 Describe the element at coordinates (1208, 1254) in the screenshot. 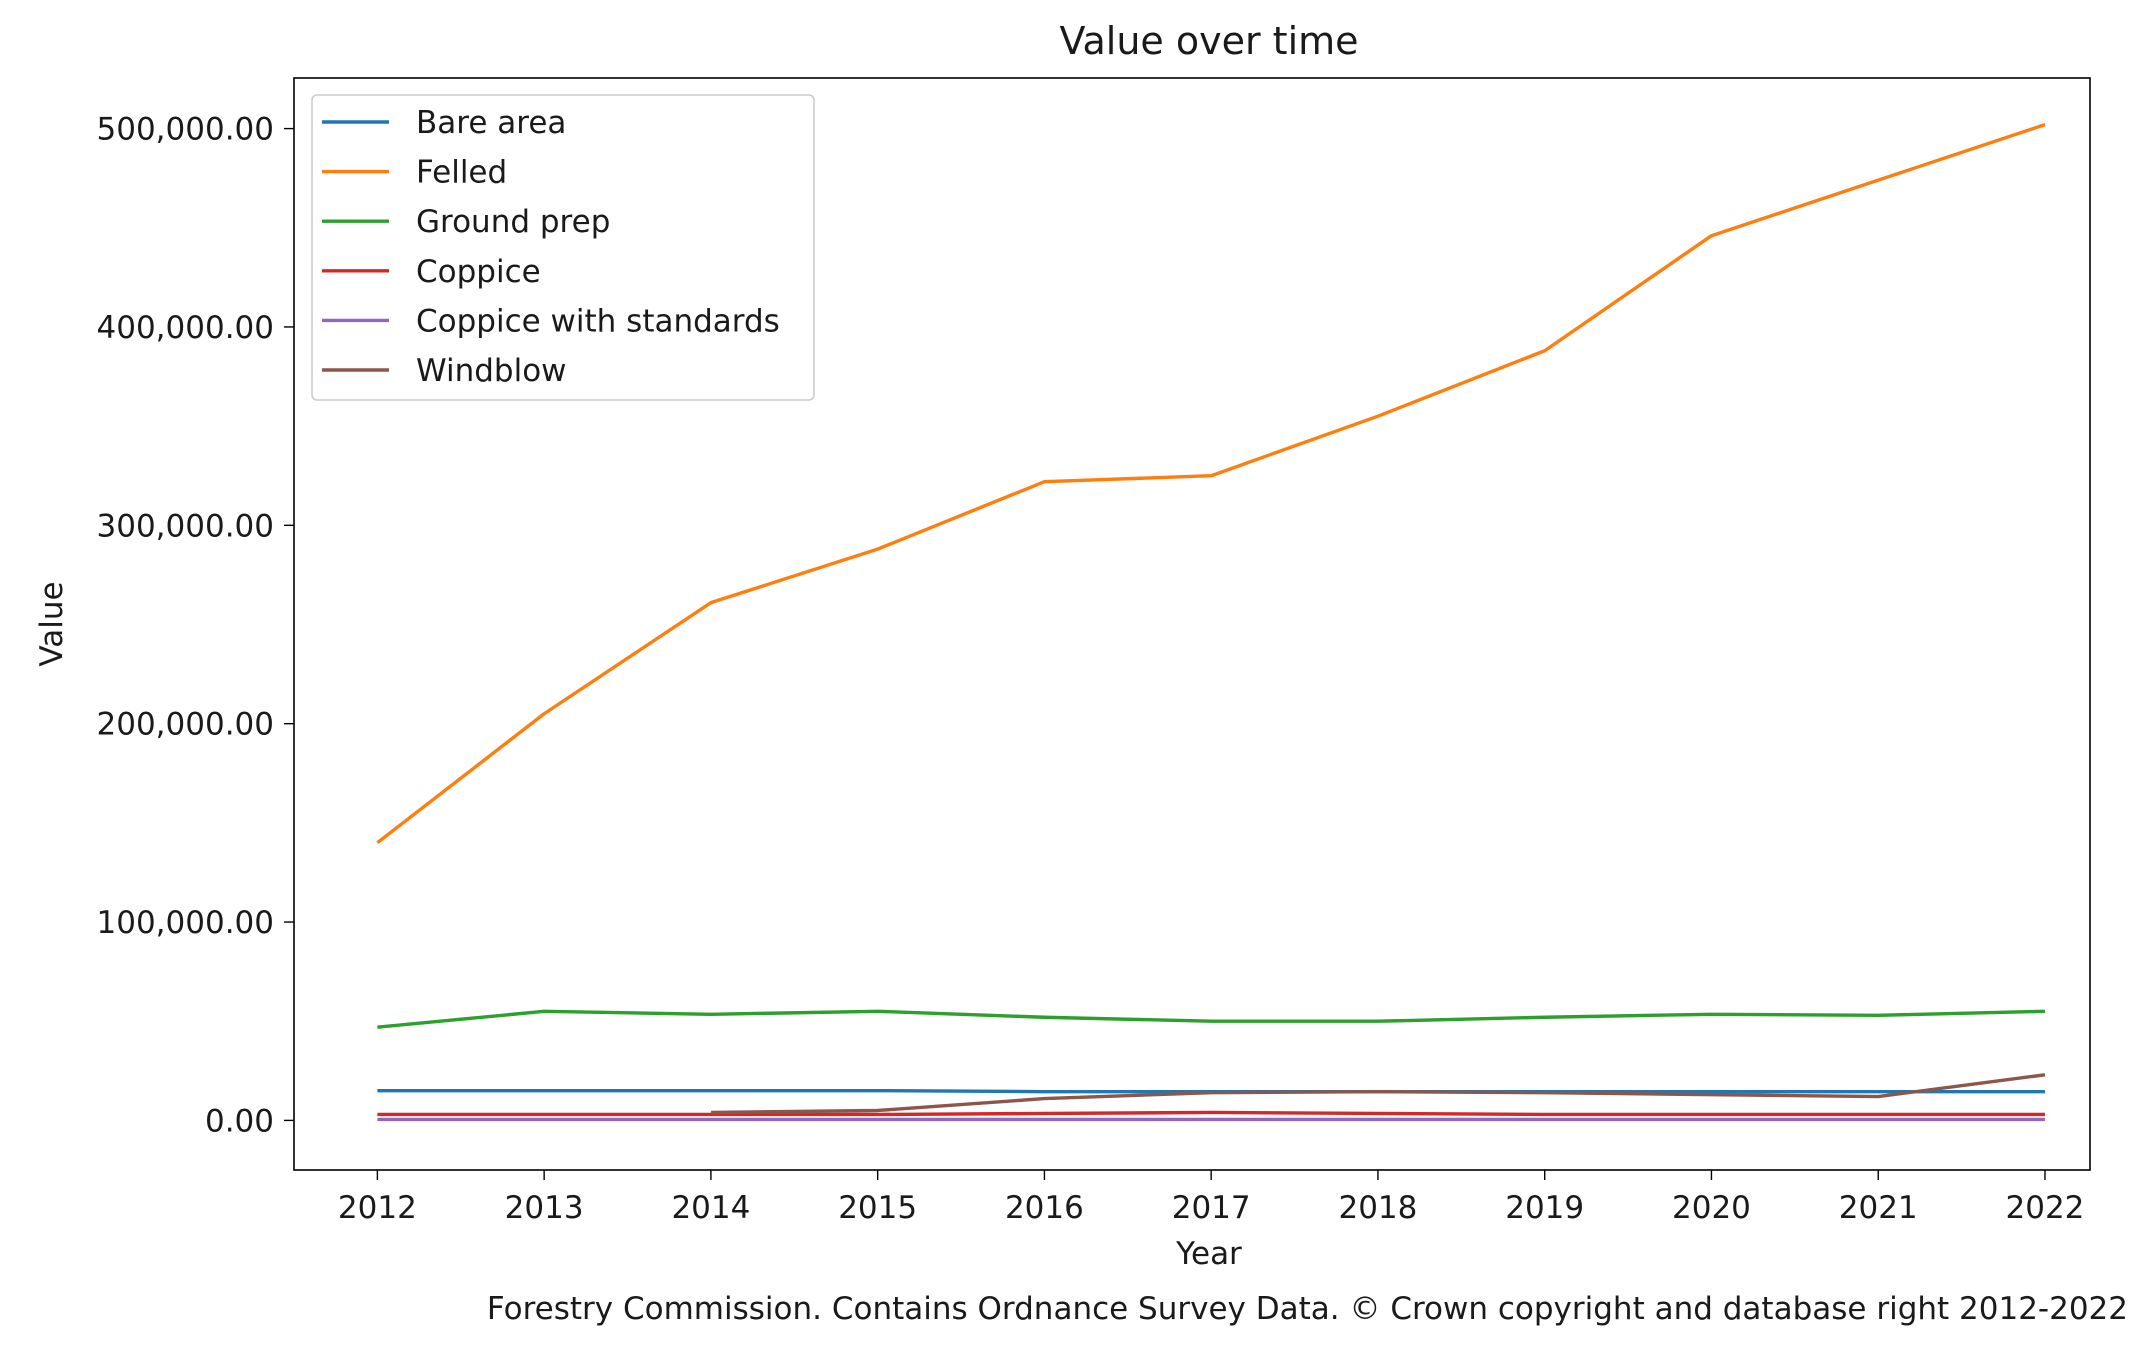

I see `x-axis-label: Year` at that location.